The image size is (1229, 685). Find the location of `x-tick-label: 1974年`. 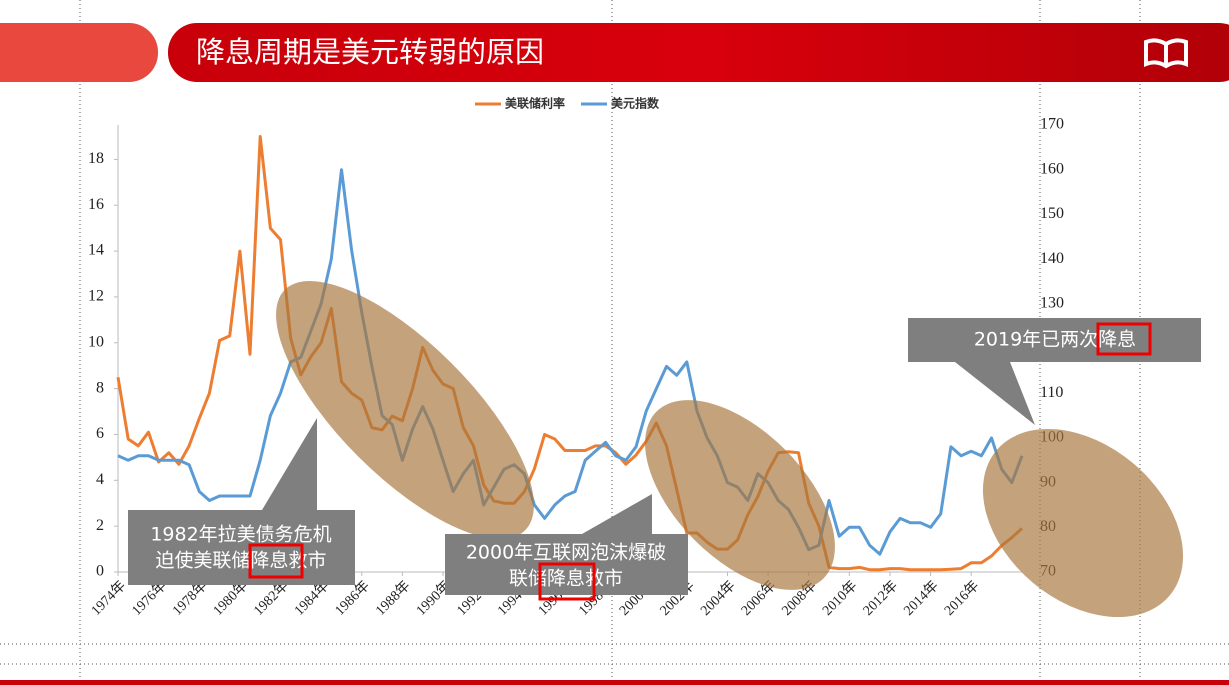

x-tick-label: 1974年 is located at coordinates (108, 598).